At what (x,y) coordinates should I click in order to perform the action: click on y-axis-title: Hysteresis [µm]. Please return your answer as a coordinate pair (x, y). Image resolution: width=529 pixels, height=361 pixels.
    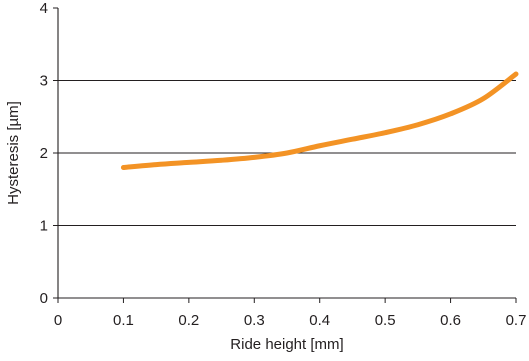
    Looking at the image, I should click on (13, 153).